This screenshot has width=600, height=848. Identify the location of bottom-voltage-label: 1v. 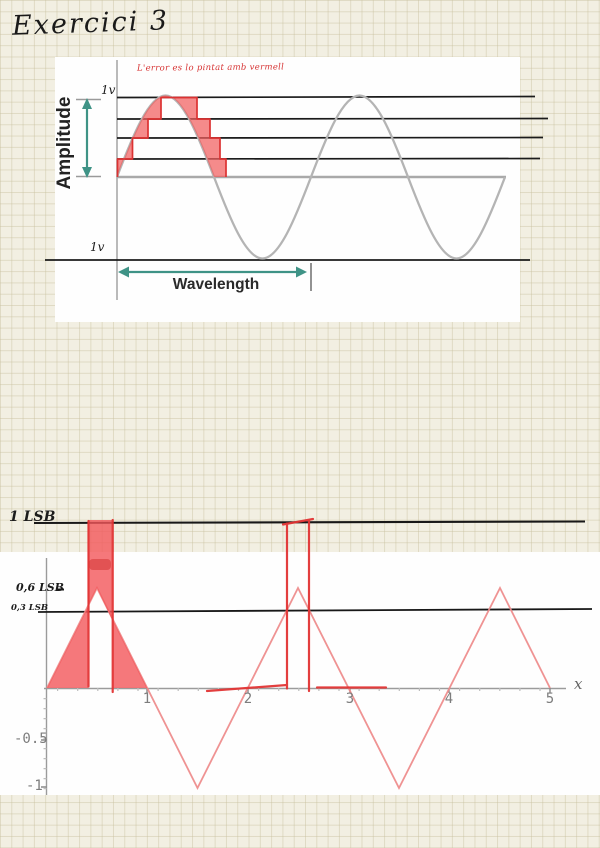
(97, 247).